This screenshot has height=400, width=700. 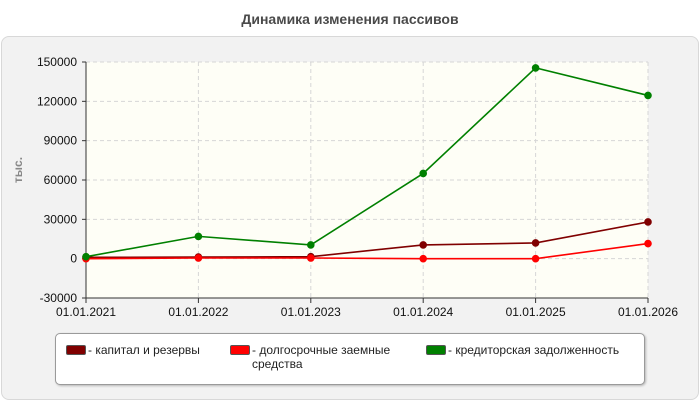 I want to click on chart-title: Динамика изменения пассивов, so click(x=350, y=19).